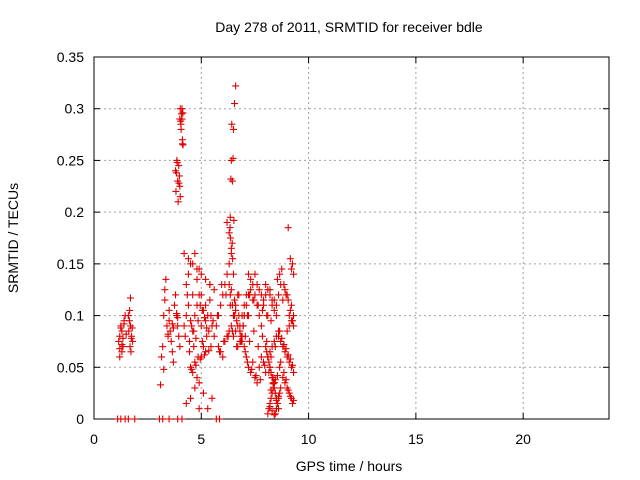 The height and width of the screenshot is (480, 640). What do you see at coordinates (349, 466) in the screenshot?
I see `x-axis-label: GPS time / hours` at bounding box center [349, 466].